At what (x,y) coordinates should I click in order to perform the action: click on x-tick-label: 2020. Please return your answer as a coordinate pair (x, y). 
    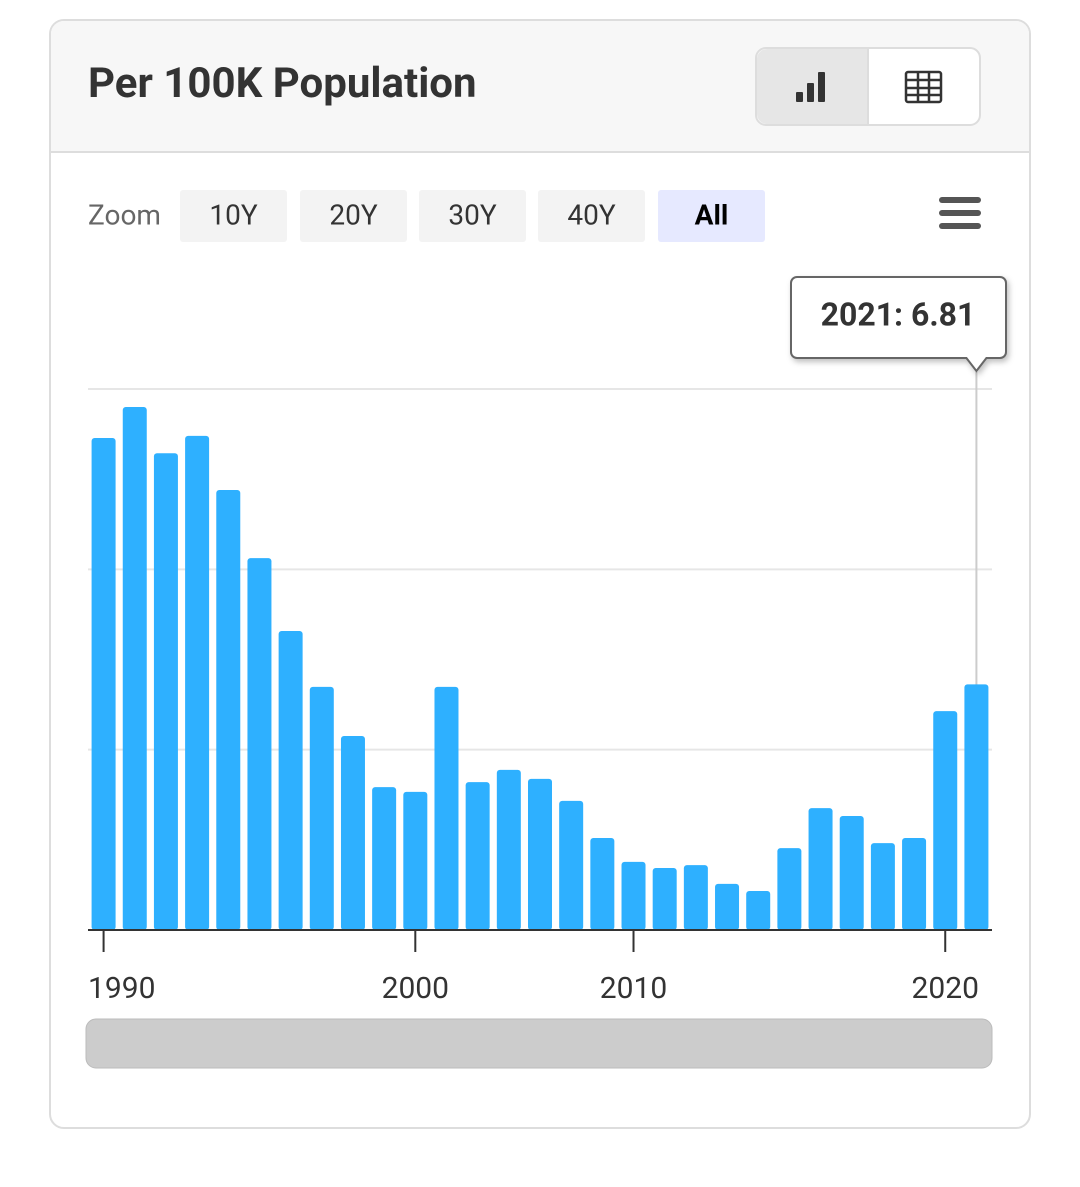
    Looking at the image, I should click on (945, 988).